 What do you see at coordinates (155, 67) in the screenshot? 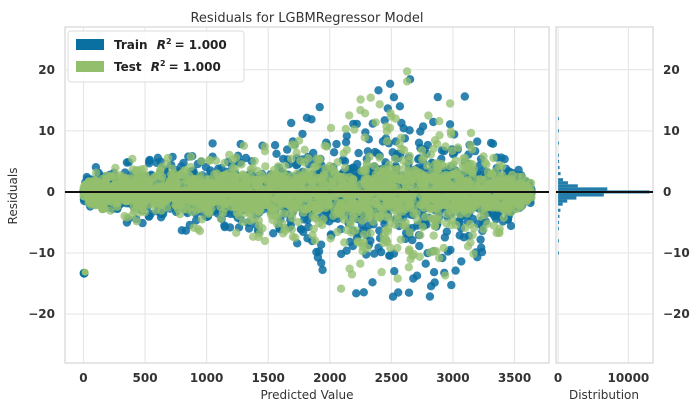
I see `legend-test-r: R` at bounding box center [155, 67].